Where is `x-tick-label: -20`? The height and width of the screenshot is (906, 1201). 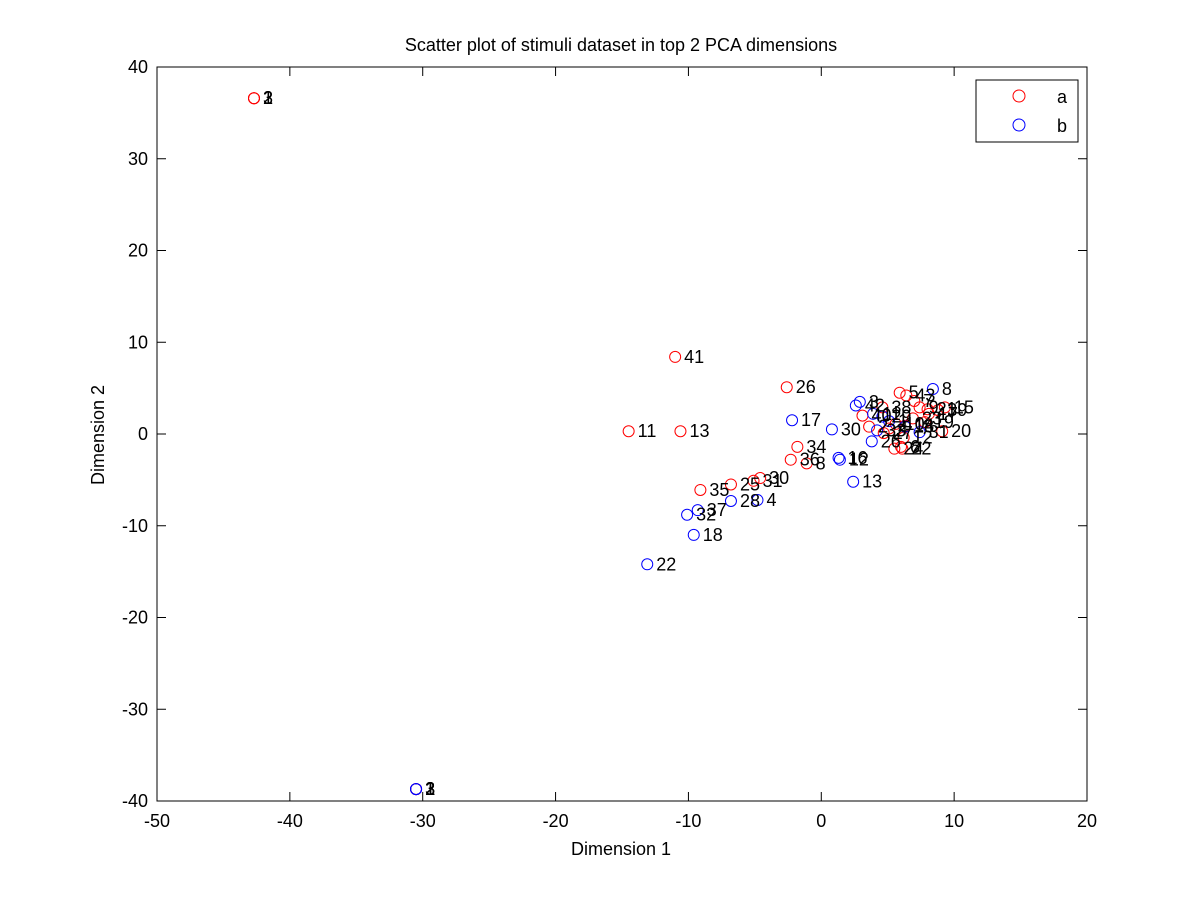
x-tick-label: -20 is located at coordinates (556, 821).